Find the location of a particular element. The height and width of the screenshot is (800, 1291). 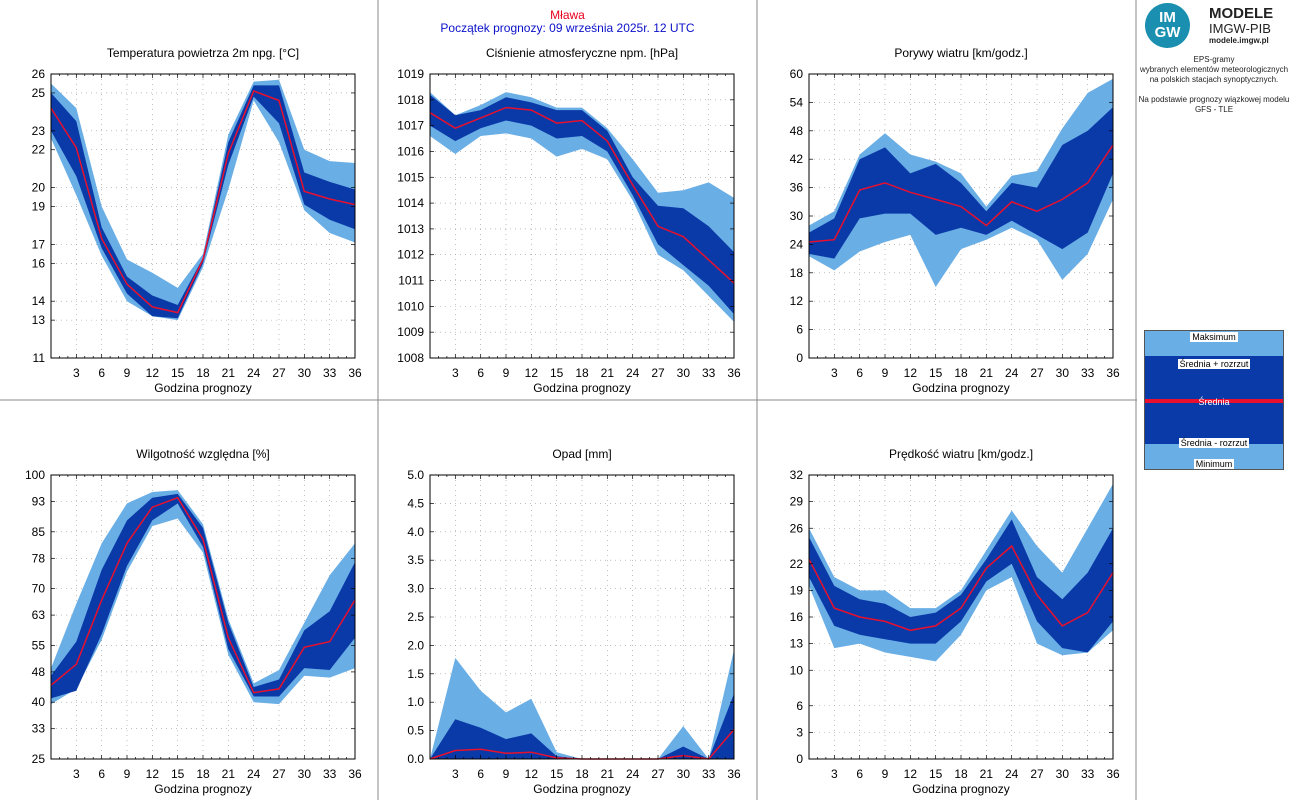

legend-mean-line is located at coordinates (1214, 401).